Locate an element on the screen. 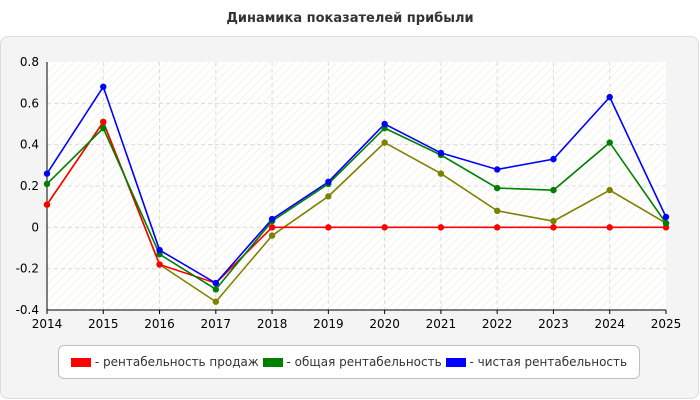  data-point-s1-2025 is located at coordinates (666, 223).